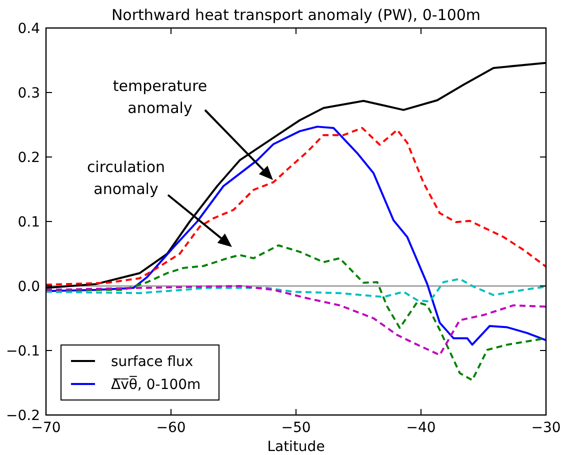  What do you see at coordinates (296, 15) in the screenshot?
I see `chart-title: Northward heat transport anomaly (PW), 0-100m` at bounding box center [296, 15].